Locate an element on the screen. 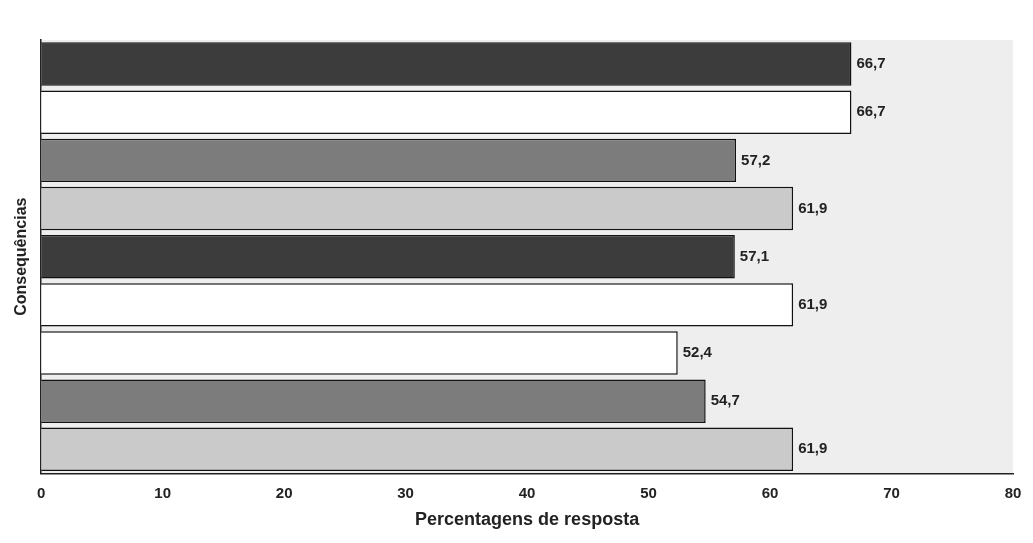  data-label: 54,7 is located at coordinates (725, 400).